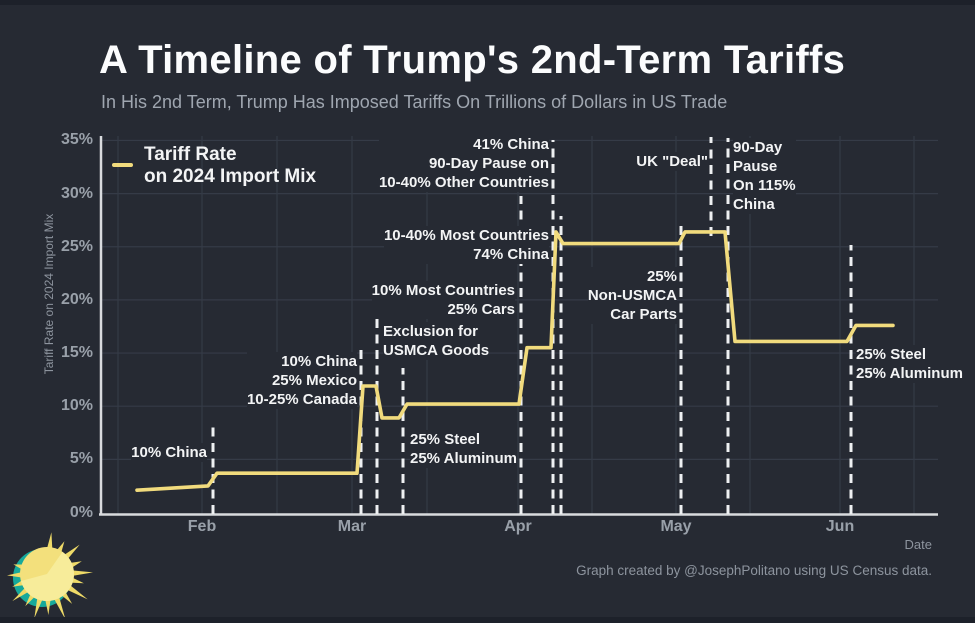 The height and width of the screenshot is (623, 975). Describe the element at coordinates (676, 526) in the screenshot. I see `x-tick-label: May` at that location.